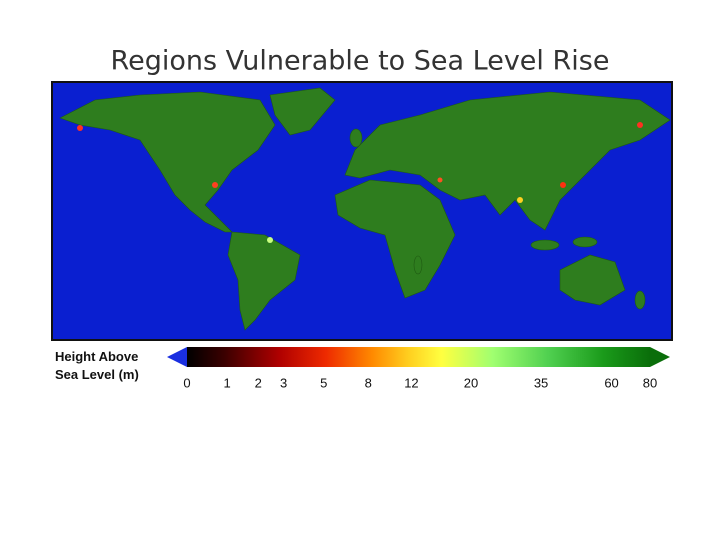  What do you see at coordinates (420, 382) in the screenshot?
I see `colorbar-ticks: 0 1 2 3 5 8 12 20 35 60 80` at bounding box center [420, 382].